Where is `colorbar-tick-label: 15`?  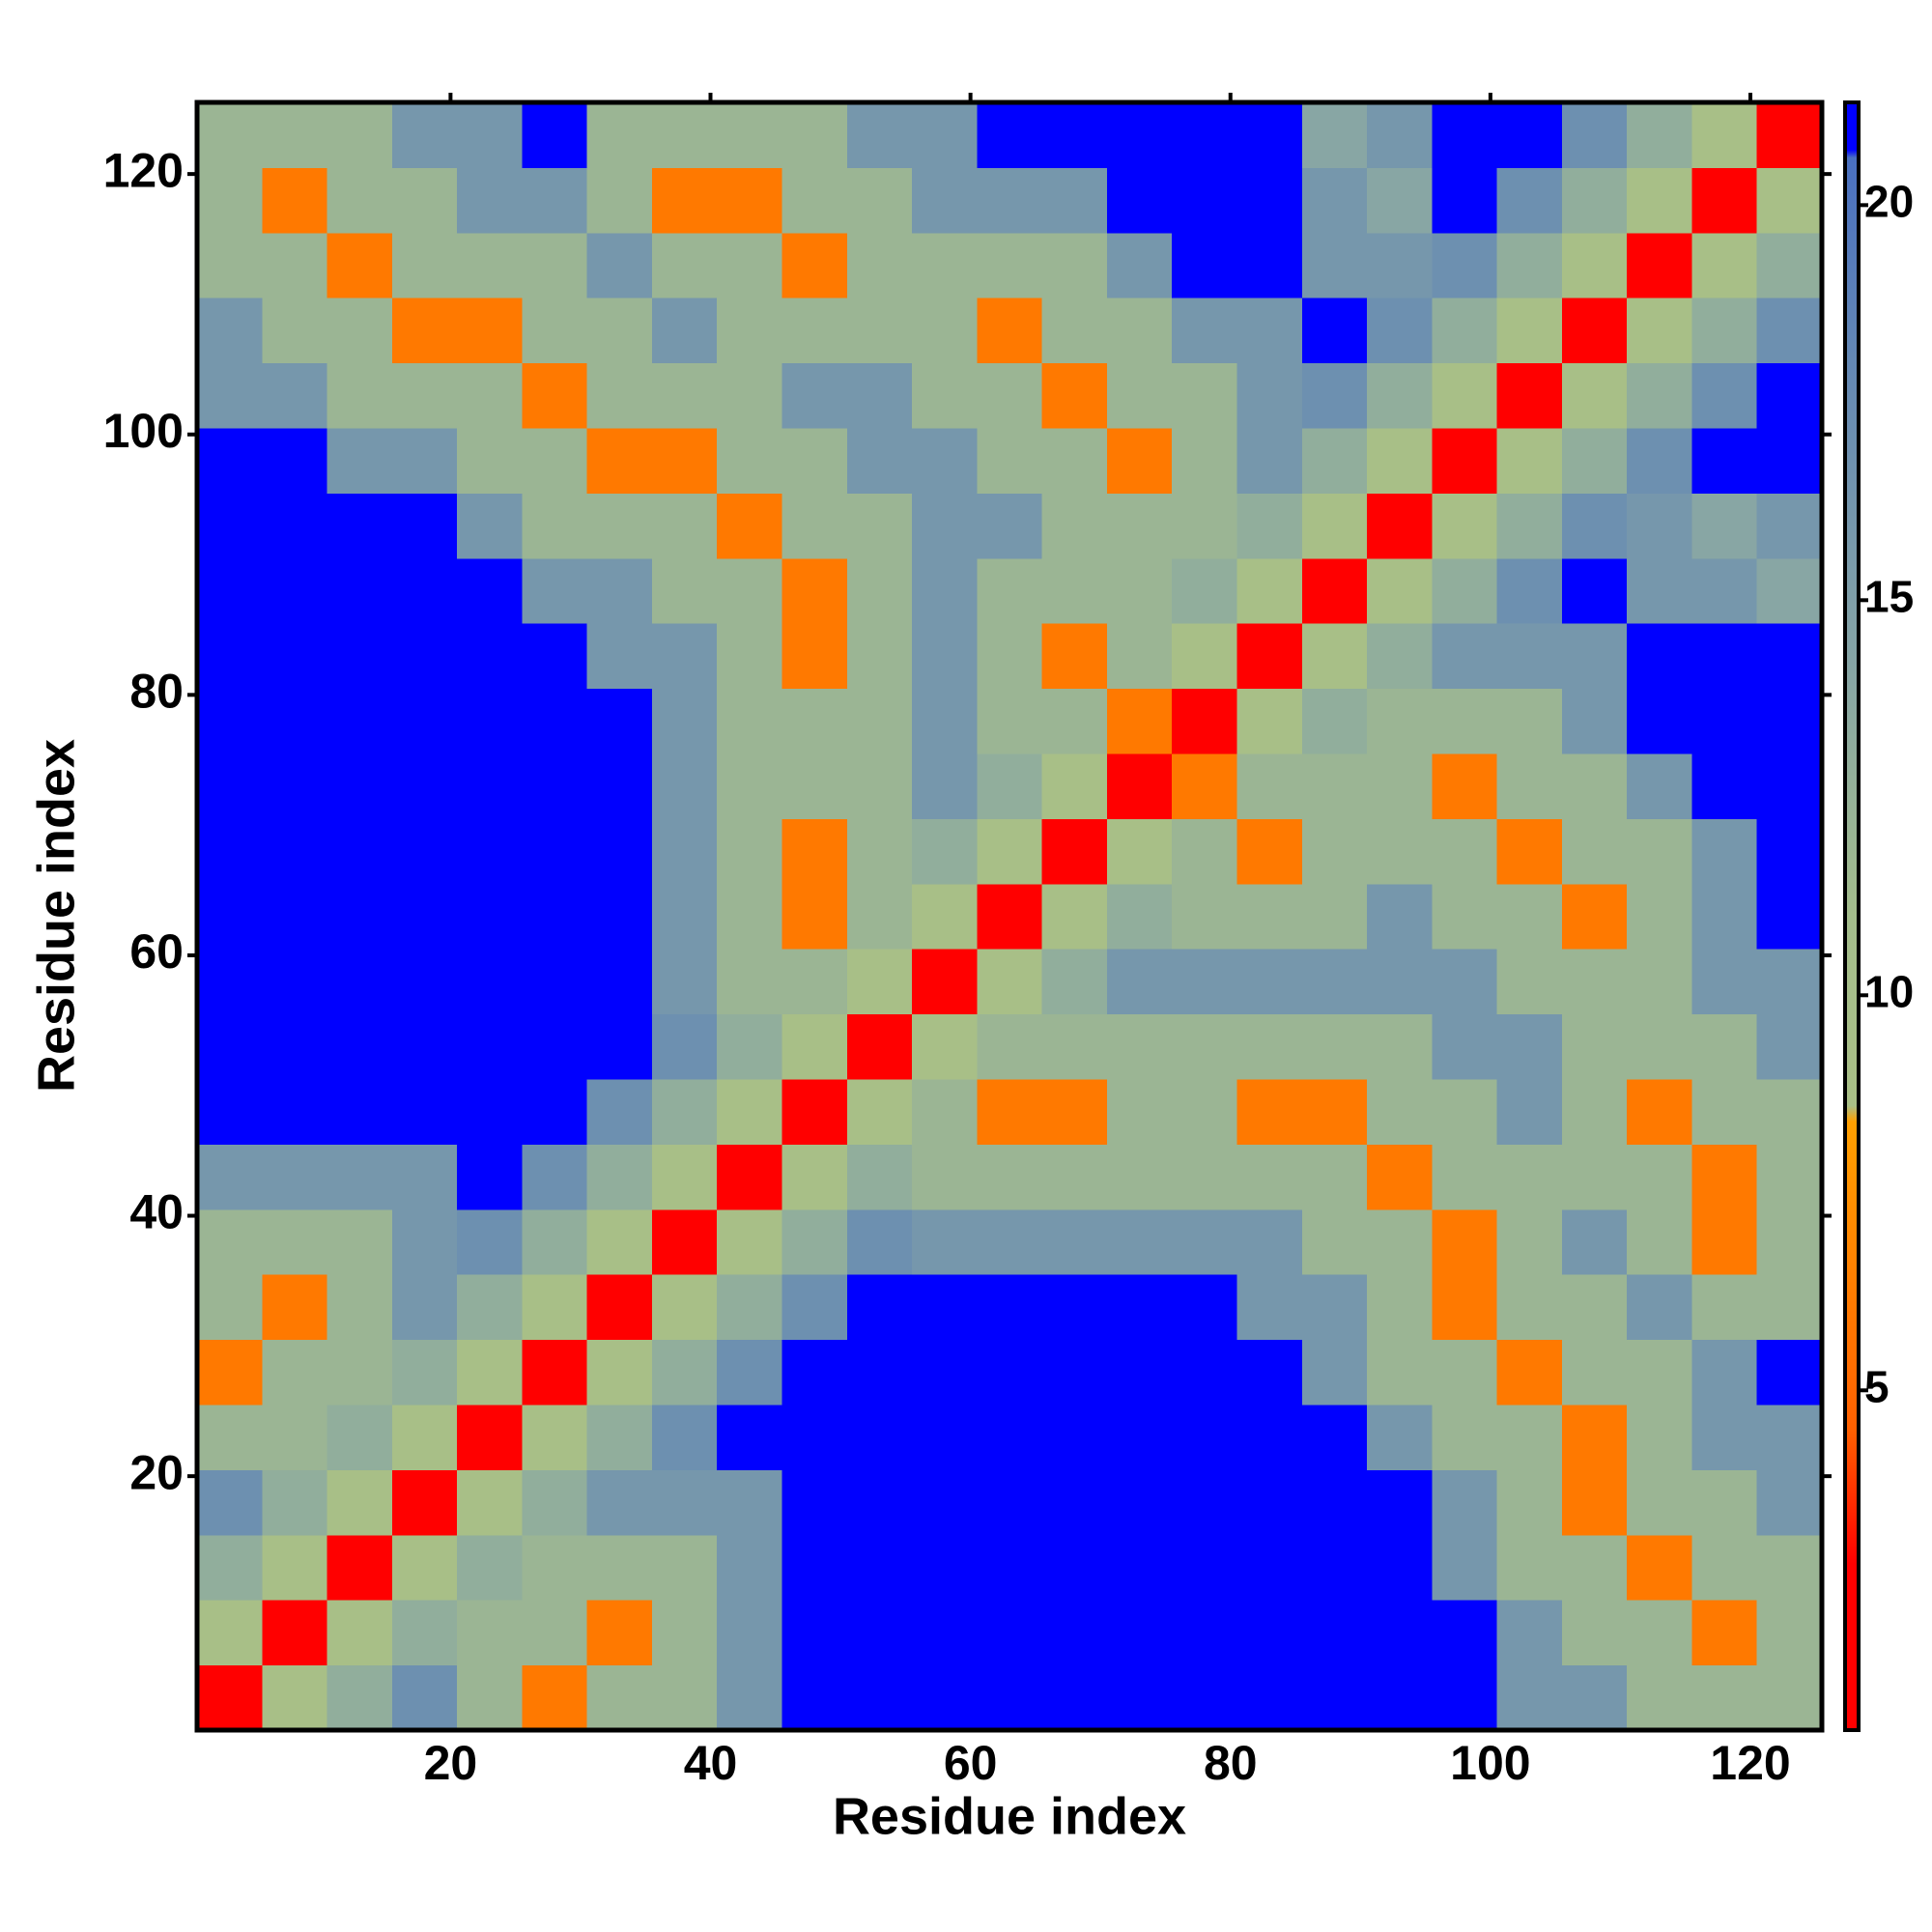 colorbar-tick-label: 15 is located at coordinates (1889, 596).